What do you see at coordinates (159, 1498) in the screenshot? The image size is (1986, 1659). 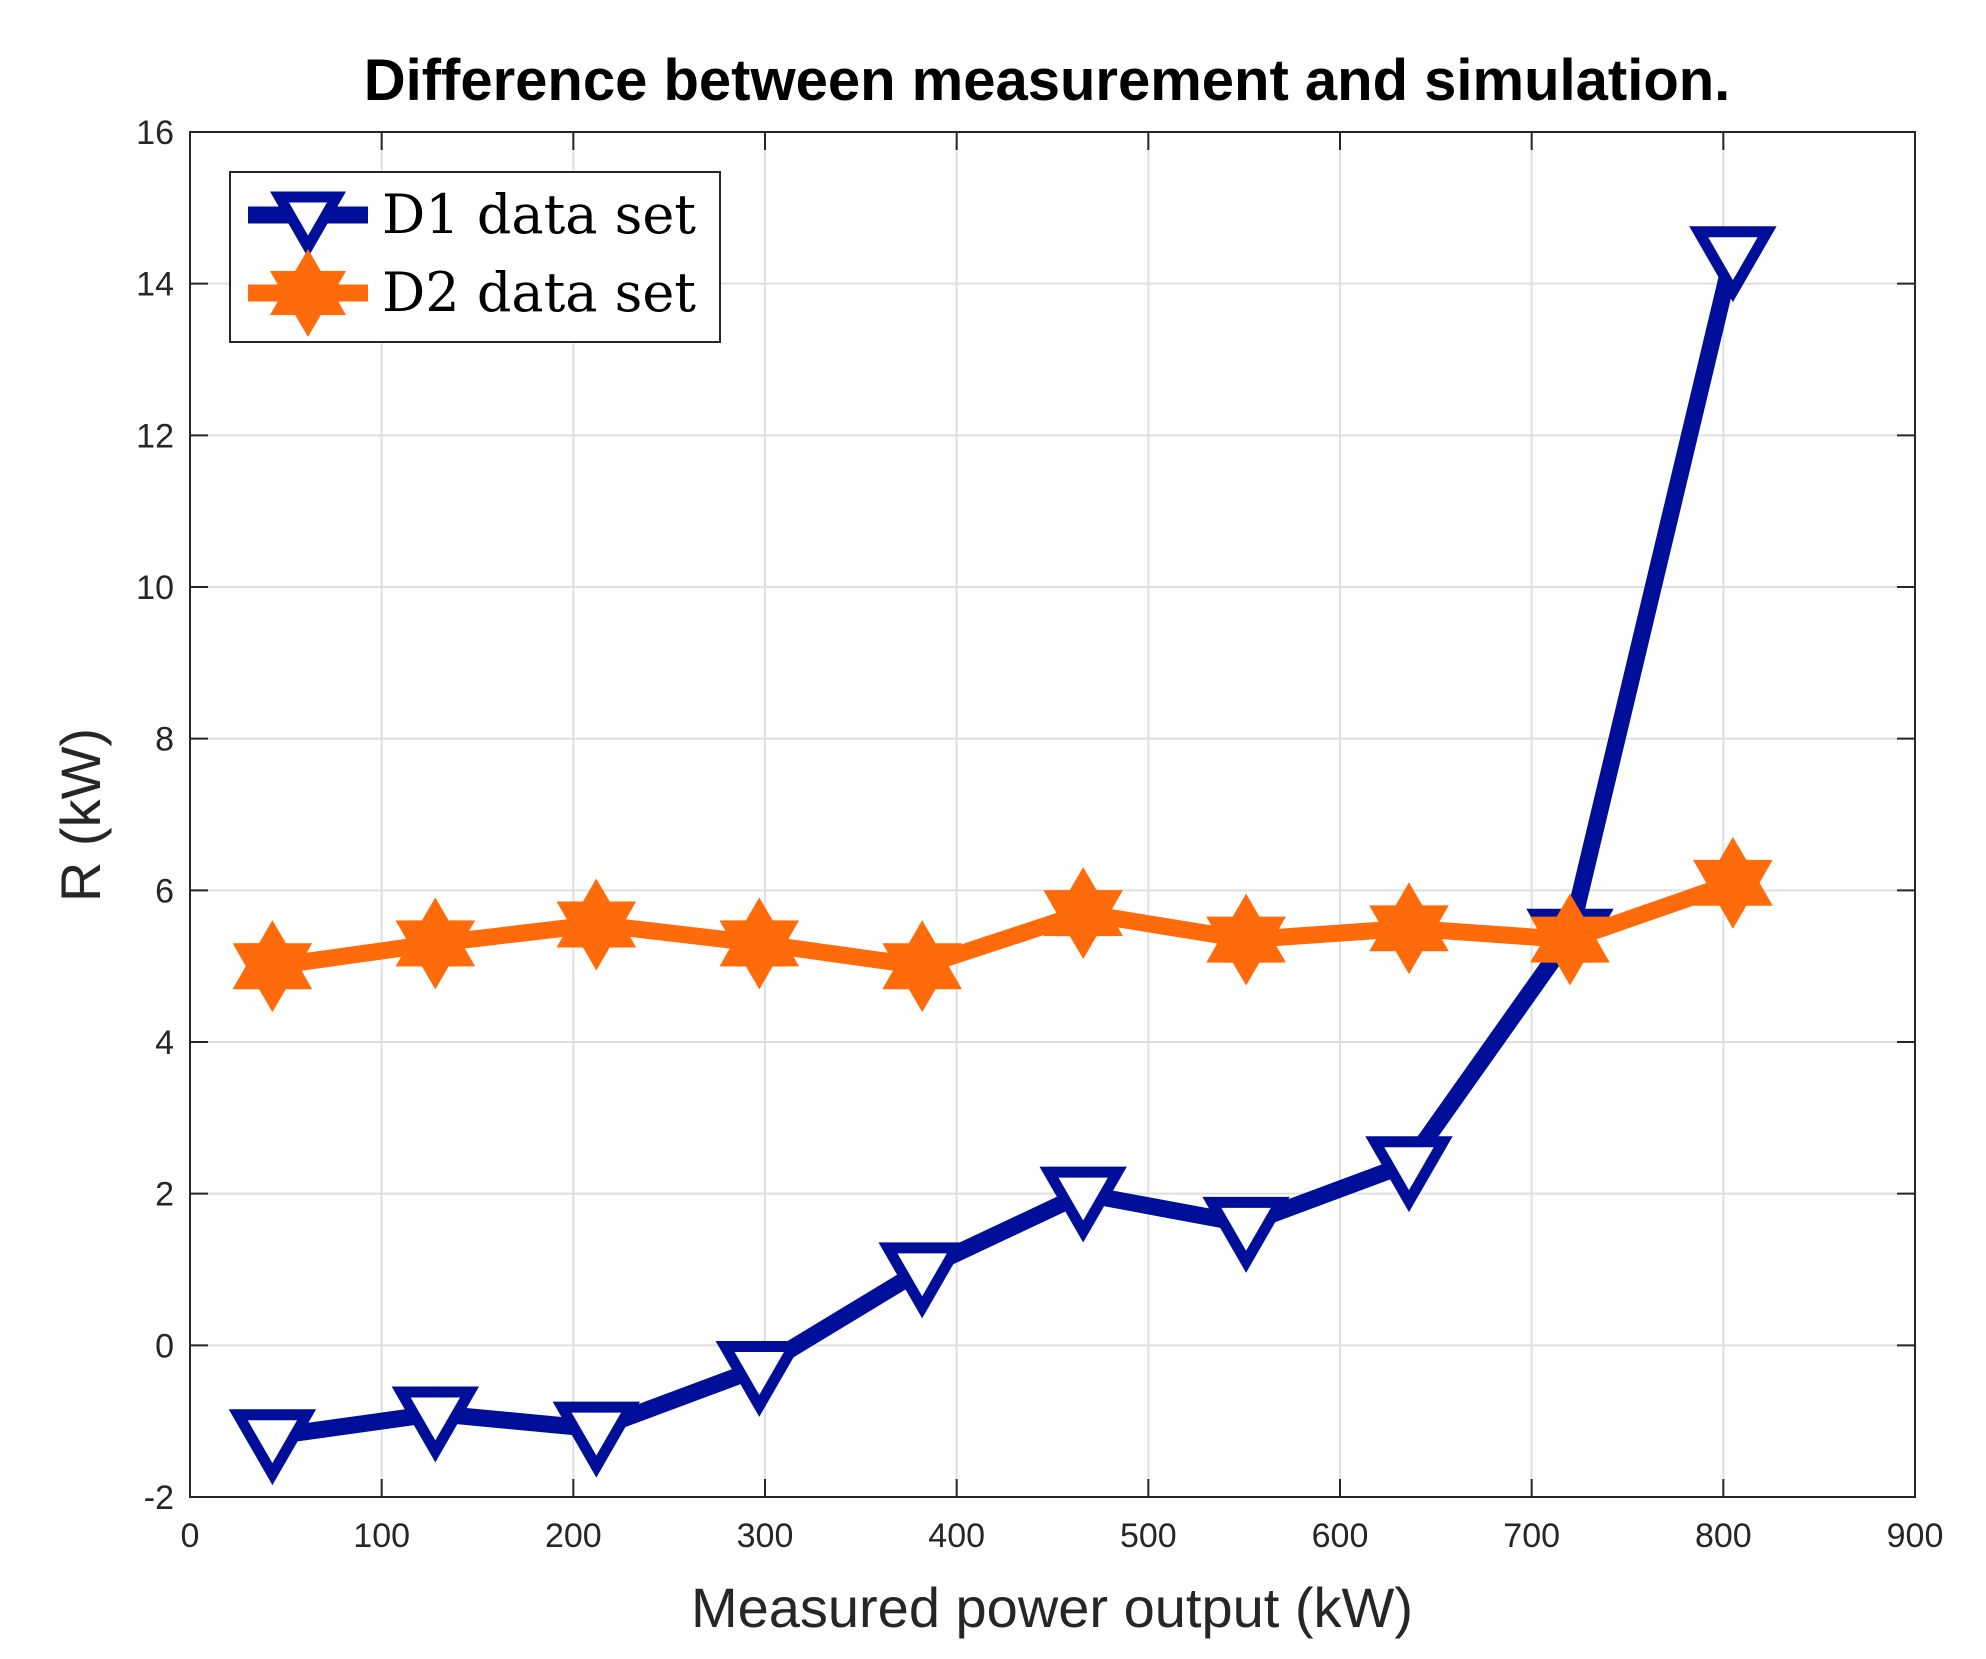 I see `y-tick-label: -2` at bounding box center [159, 1498].